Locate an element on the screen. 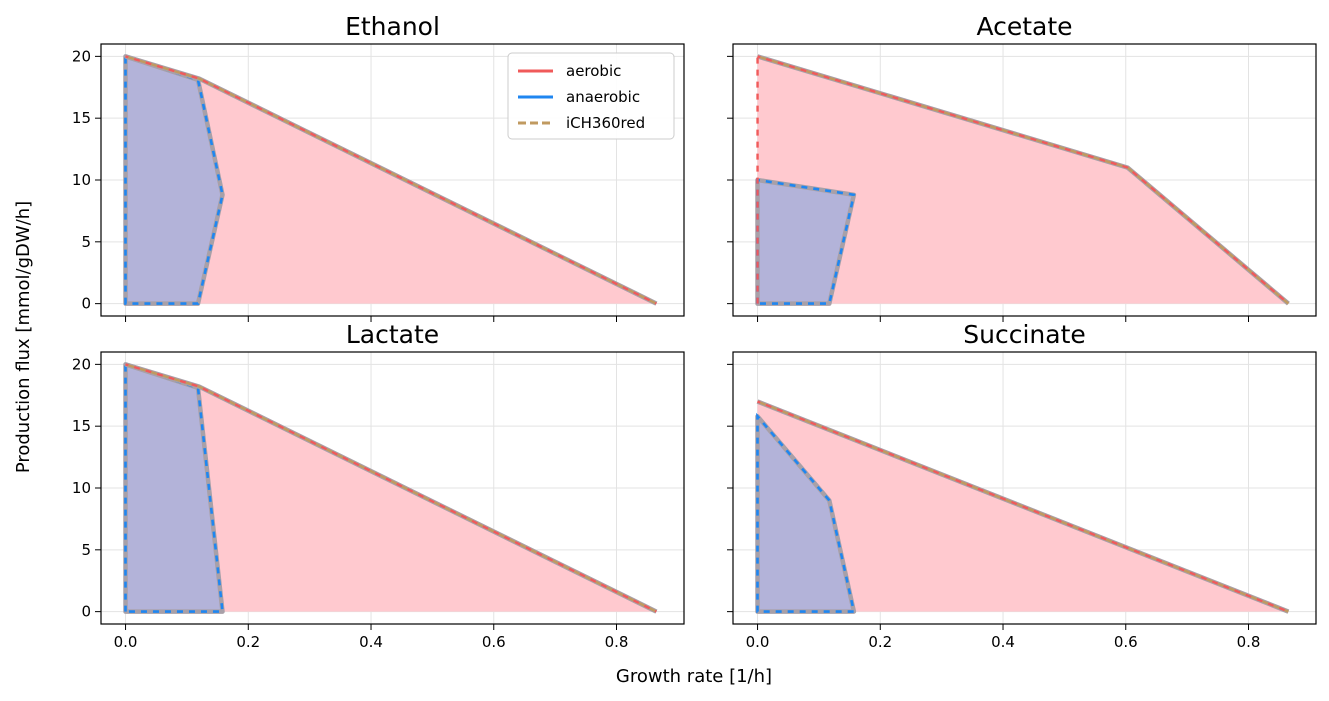 The image size is (1329, 701). legend-label: aerobic is located at coordinates (593, 71).